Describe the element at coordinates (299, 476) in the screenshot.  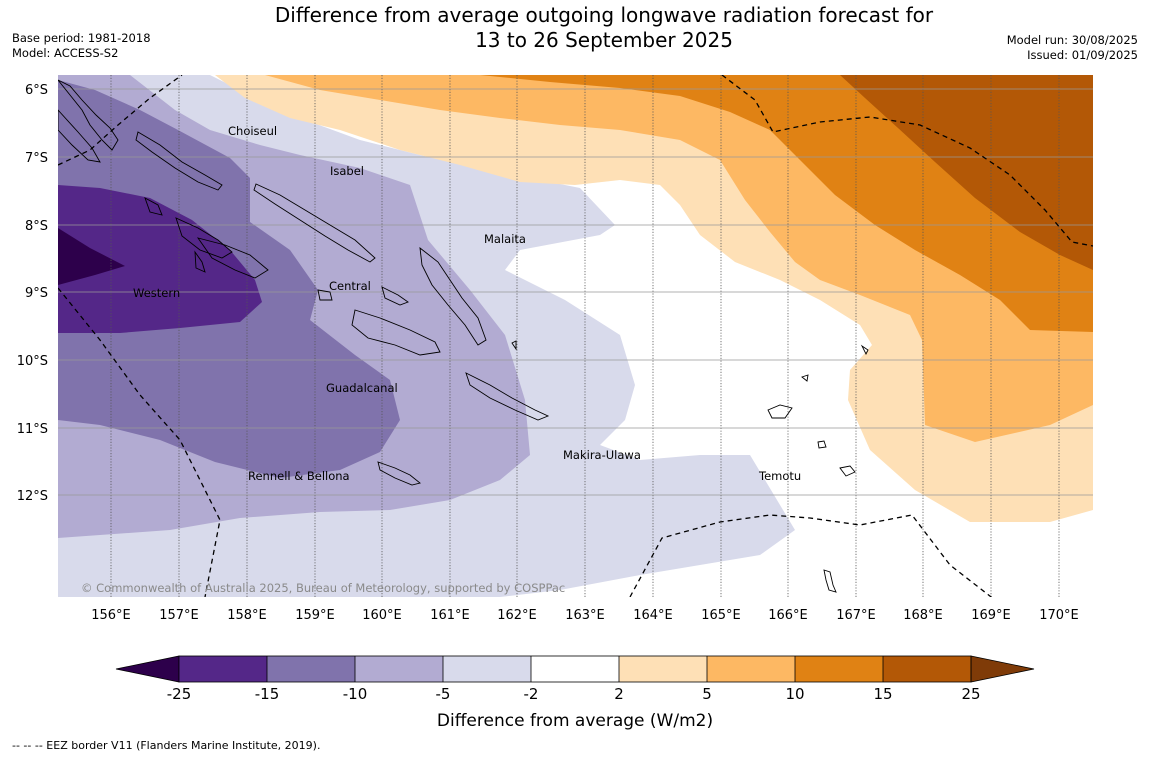
I see `label-rennell-bellona: Rennell & Bellona` at that location.